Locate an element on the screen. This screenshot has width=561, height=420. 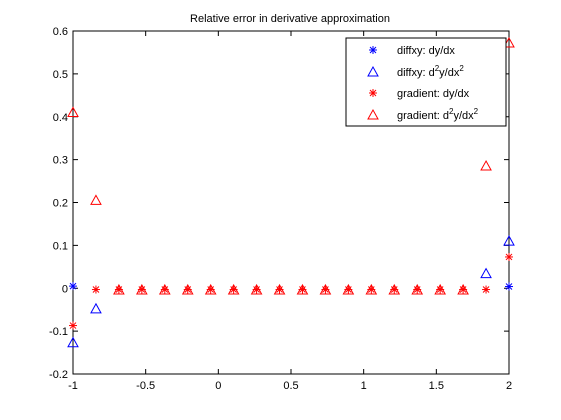
legend-label: diffxy: d2y/dx2 is located at coordinates (430, 71).